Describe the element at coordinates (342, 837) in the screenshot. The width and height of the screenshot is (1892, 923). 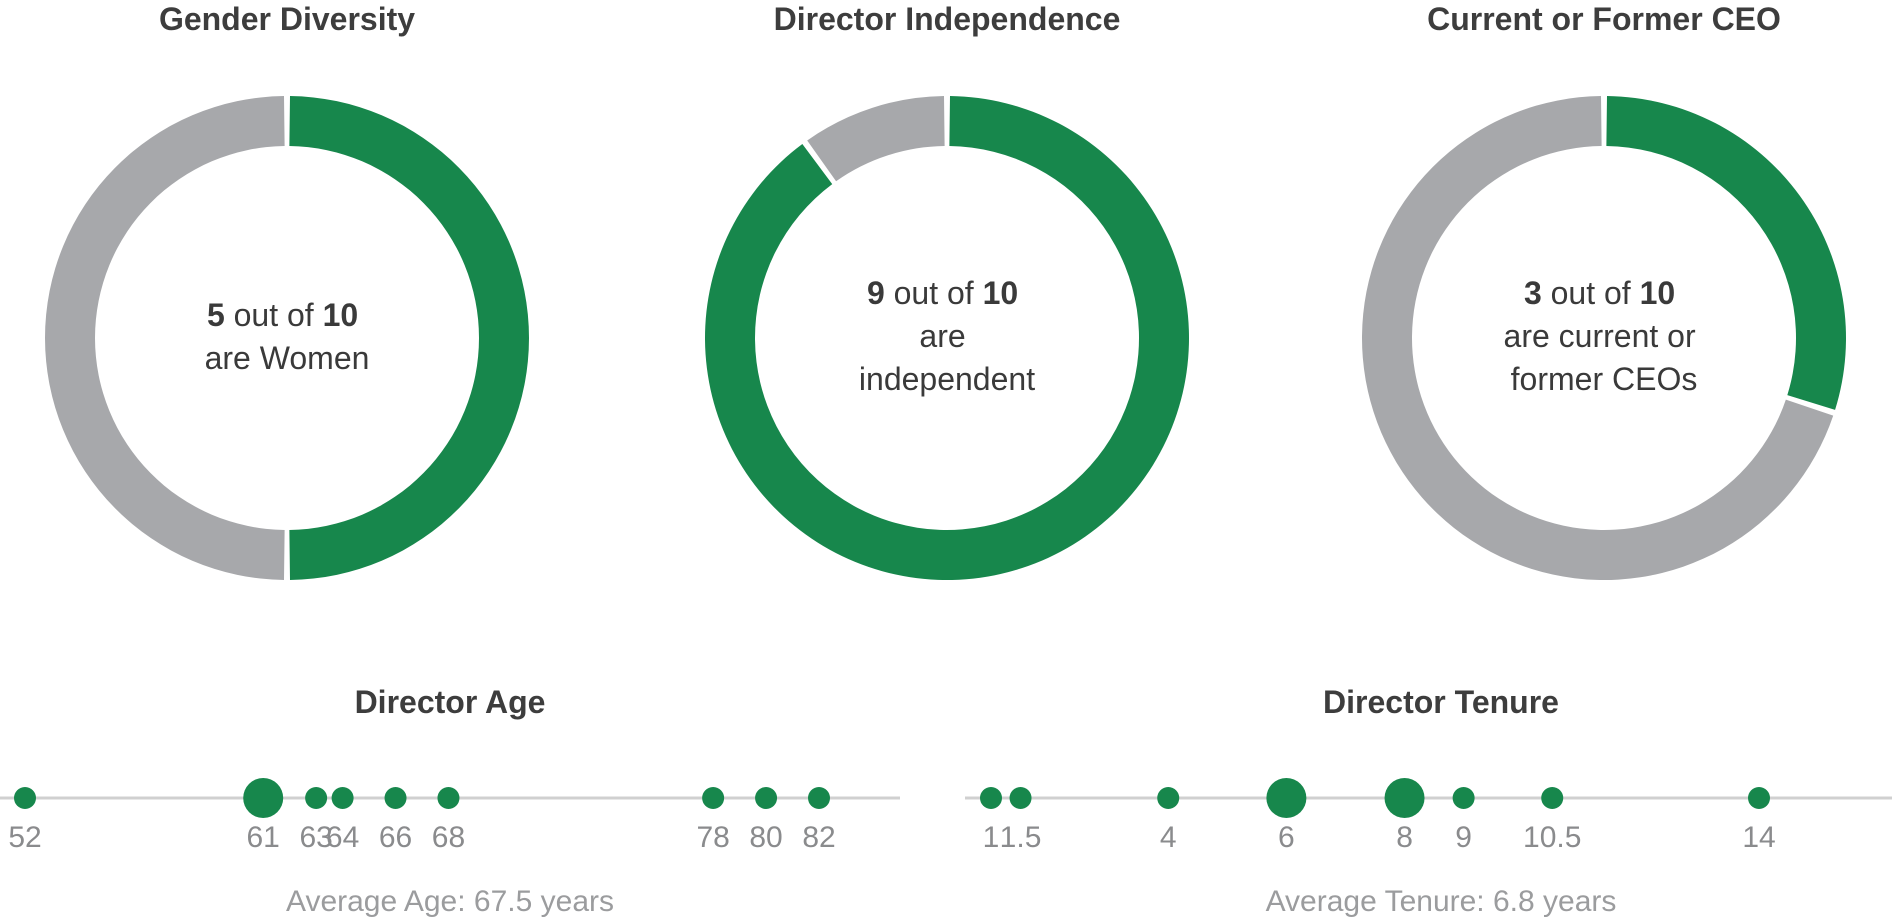
I see `tick-label: 64` at that location.